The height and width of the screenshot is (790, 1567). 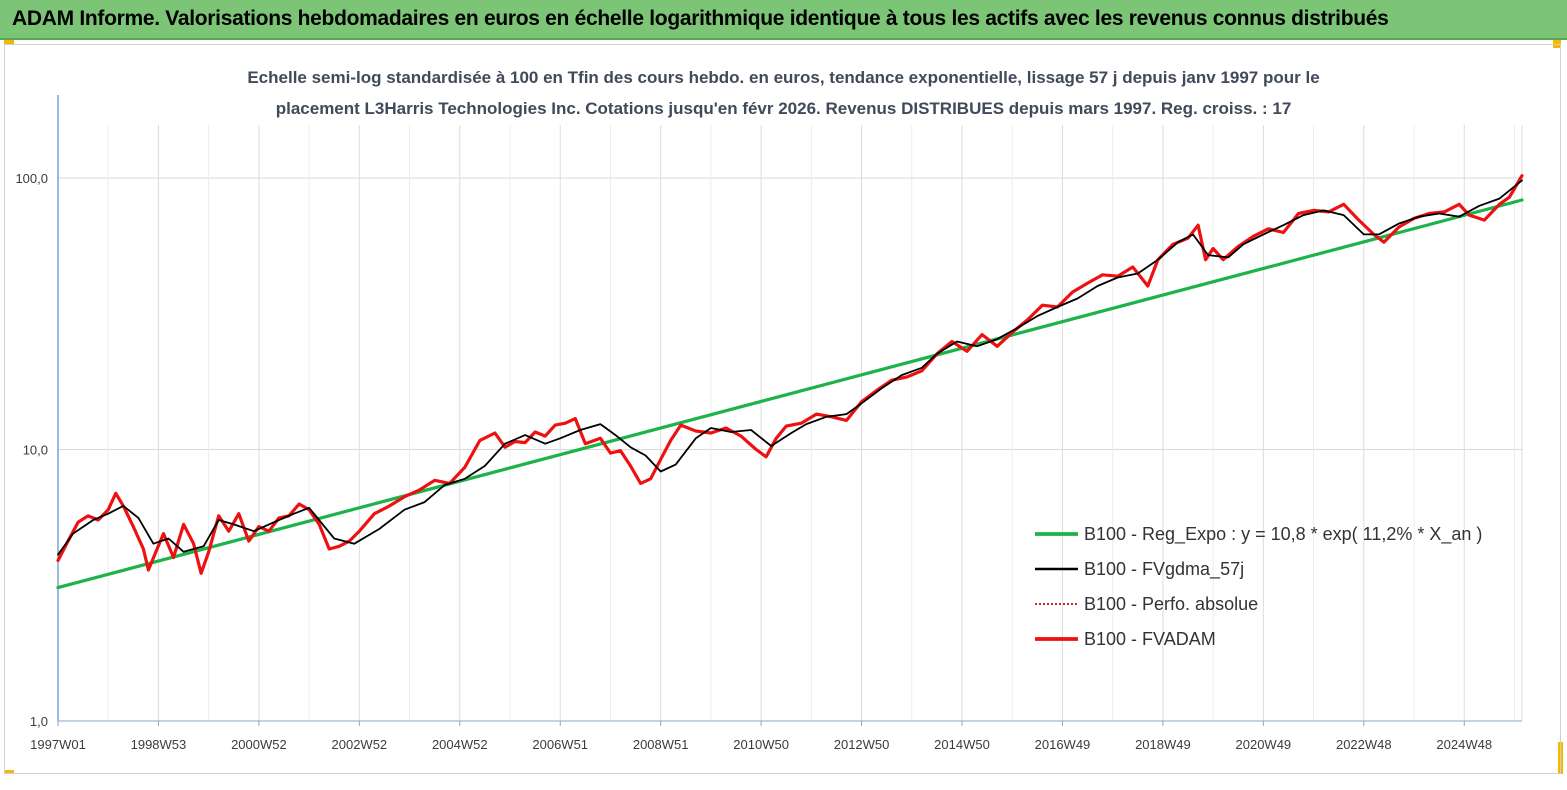 I want to click on x-tick-label: 2002W52, so click(x=360, y=744).